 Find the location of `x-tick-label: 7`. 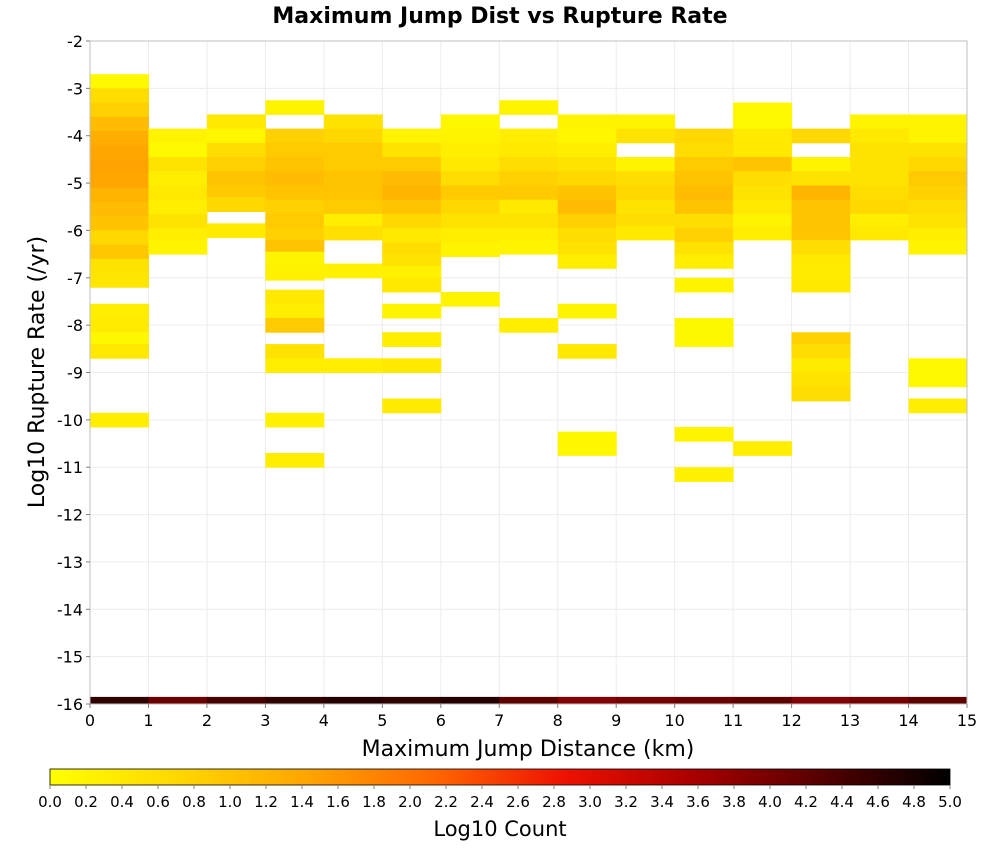

x-tick-label: 7 is located at coordinates (499, 720).